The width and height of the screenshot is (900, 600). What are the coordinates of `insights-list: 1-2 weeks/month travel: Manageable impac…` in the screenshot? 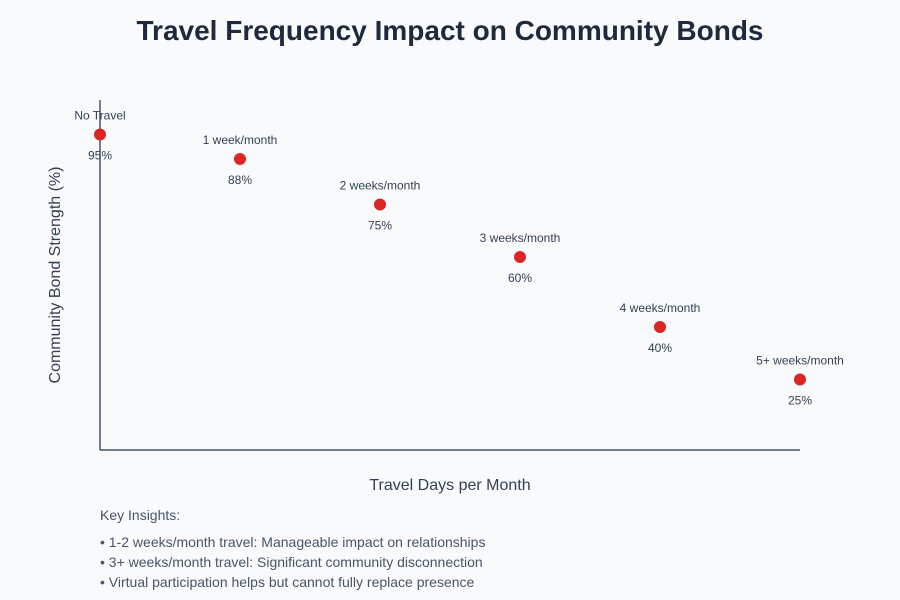 It's located at (293, 562).